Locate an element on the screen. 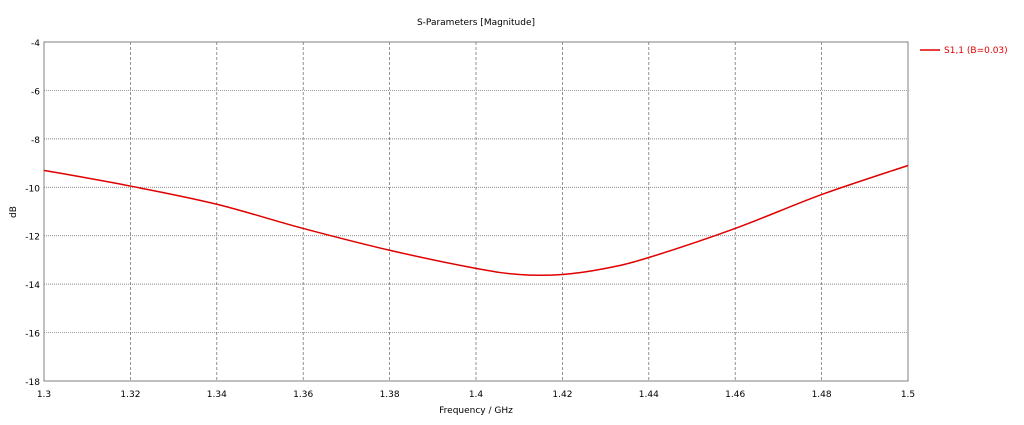 This screenshot has height=425, width=1024. y-tick-label: -16 is located at coordinates (32, 335).